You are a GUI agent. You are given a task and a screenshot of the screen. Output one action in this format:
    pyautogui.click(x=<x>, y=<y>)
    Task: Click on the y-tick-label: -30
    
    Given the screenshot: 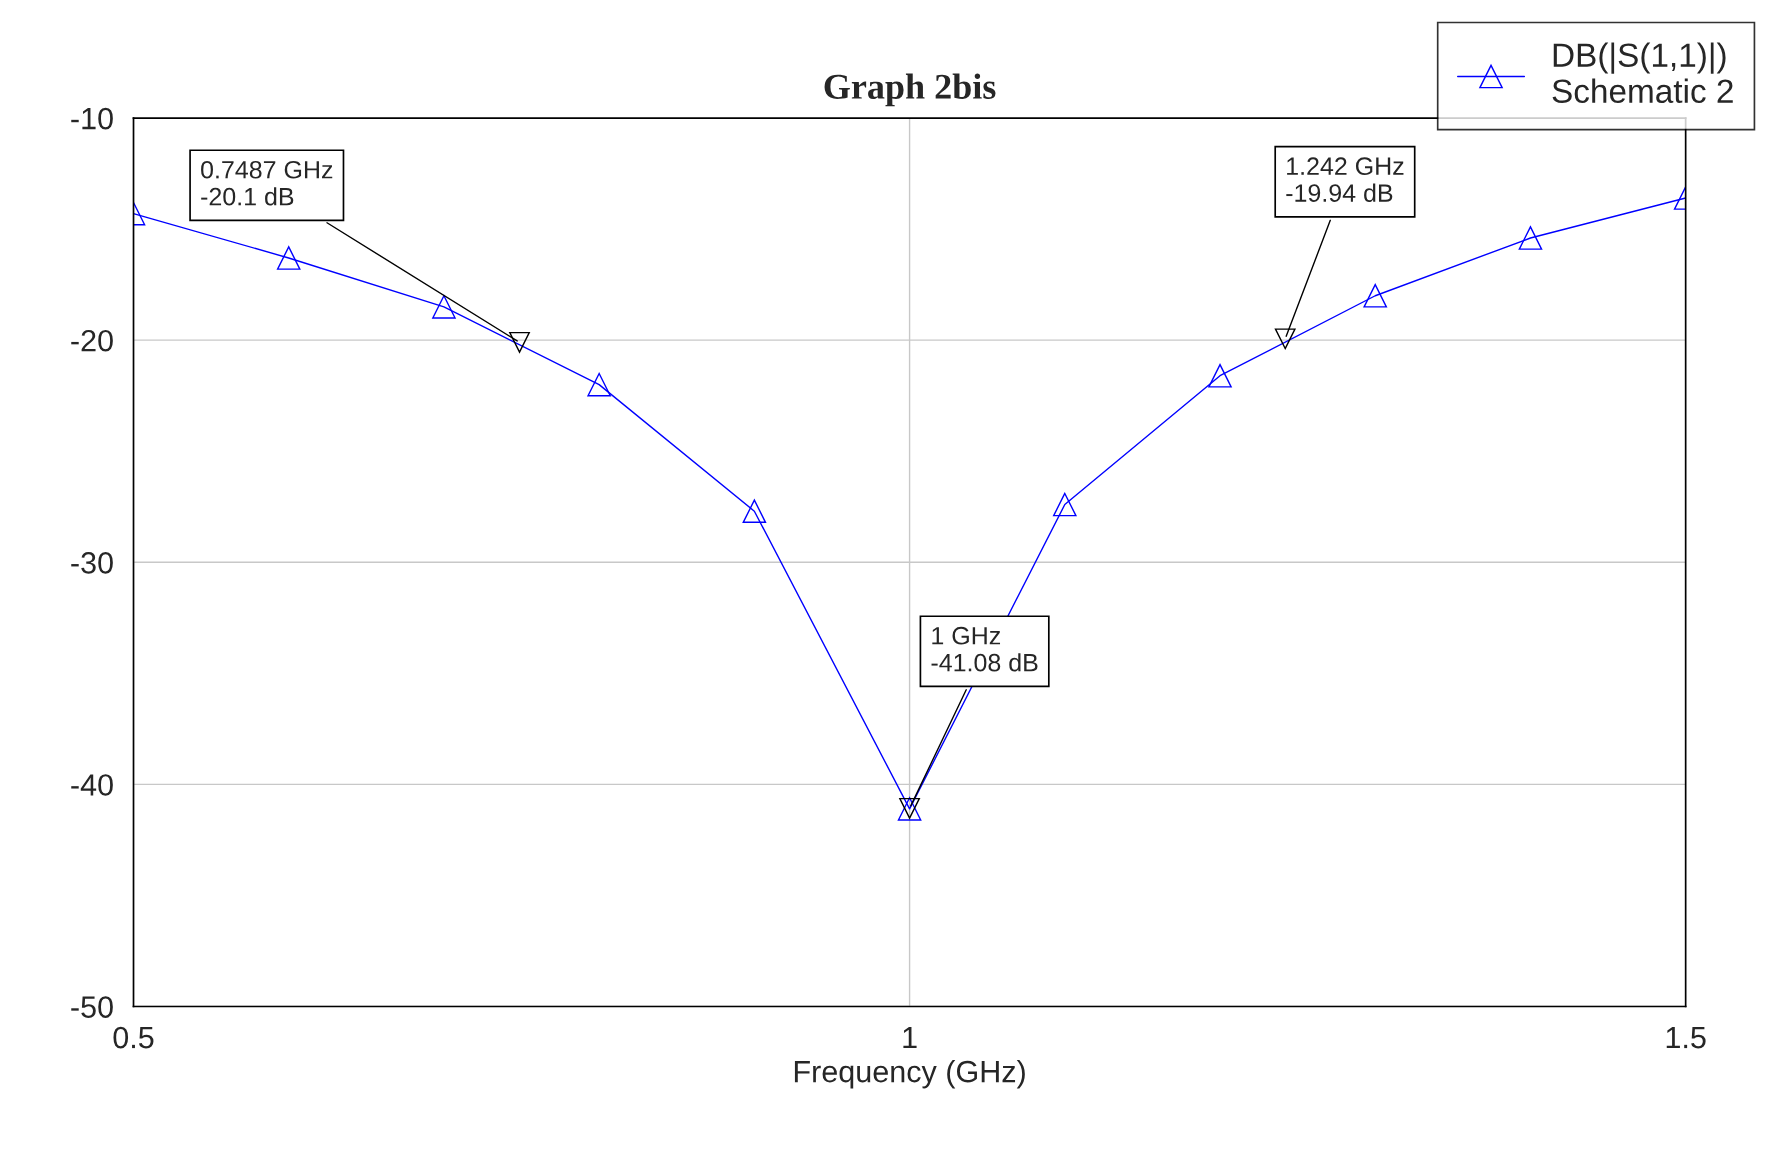 What is the action you would take?
    pyautogui.click(x=92, y=563)
    